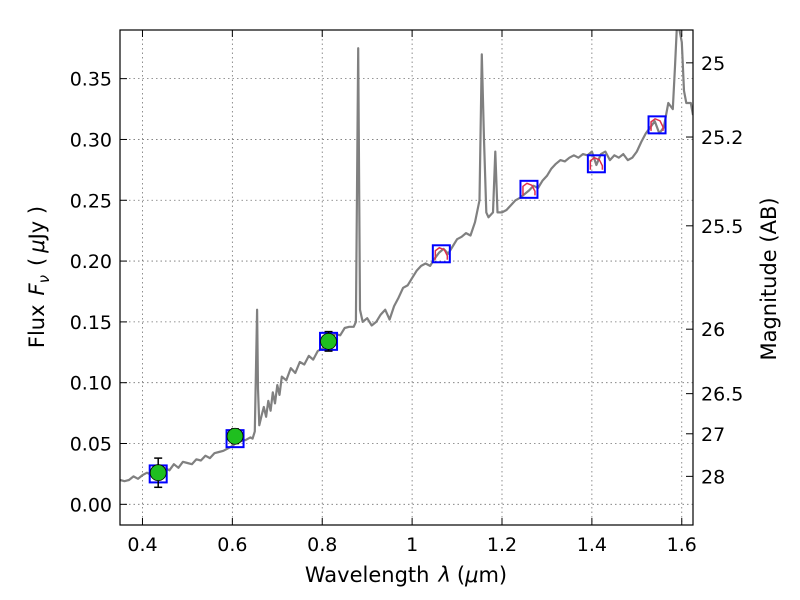 The width and height of the screenshot is (800, 600). What do you see at coordinates (713, 64) in the screenshot?
I see `magnitude-tick-label: 25` at bounding box center [713, 64].